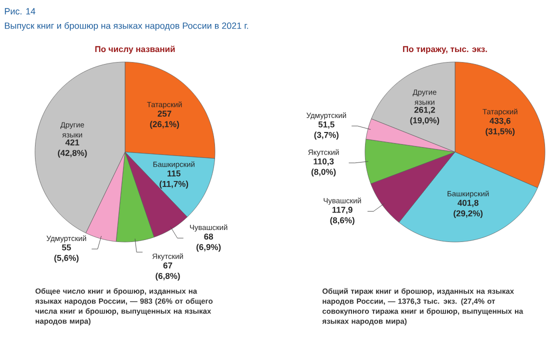 The width and height of the screenshot is (560, 342). What do you see at coordinates (326, 131) in the screenshot?
I see `data-label: 51,5 (3,7%)` at bounding box center [326, 131].